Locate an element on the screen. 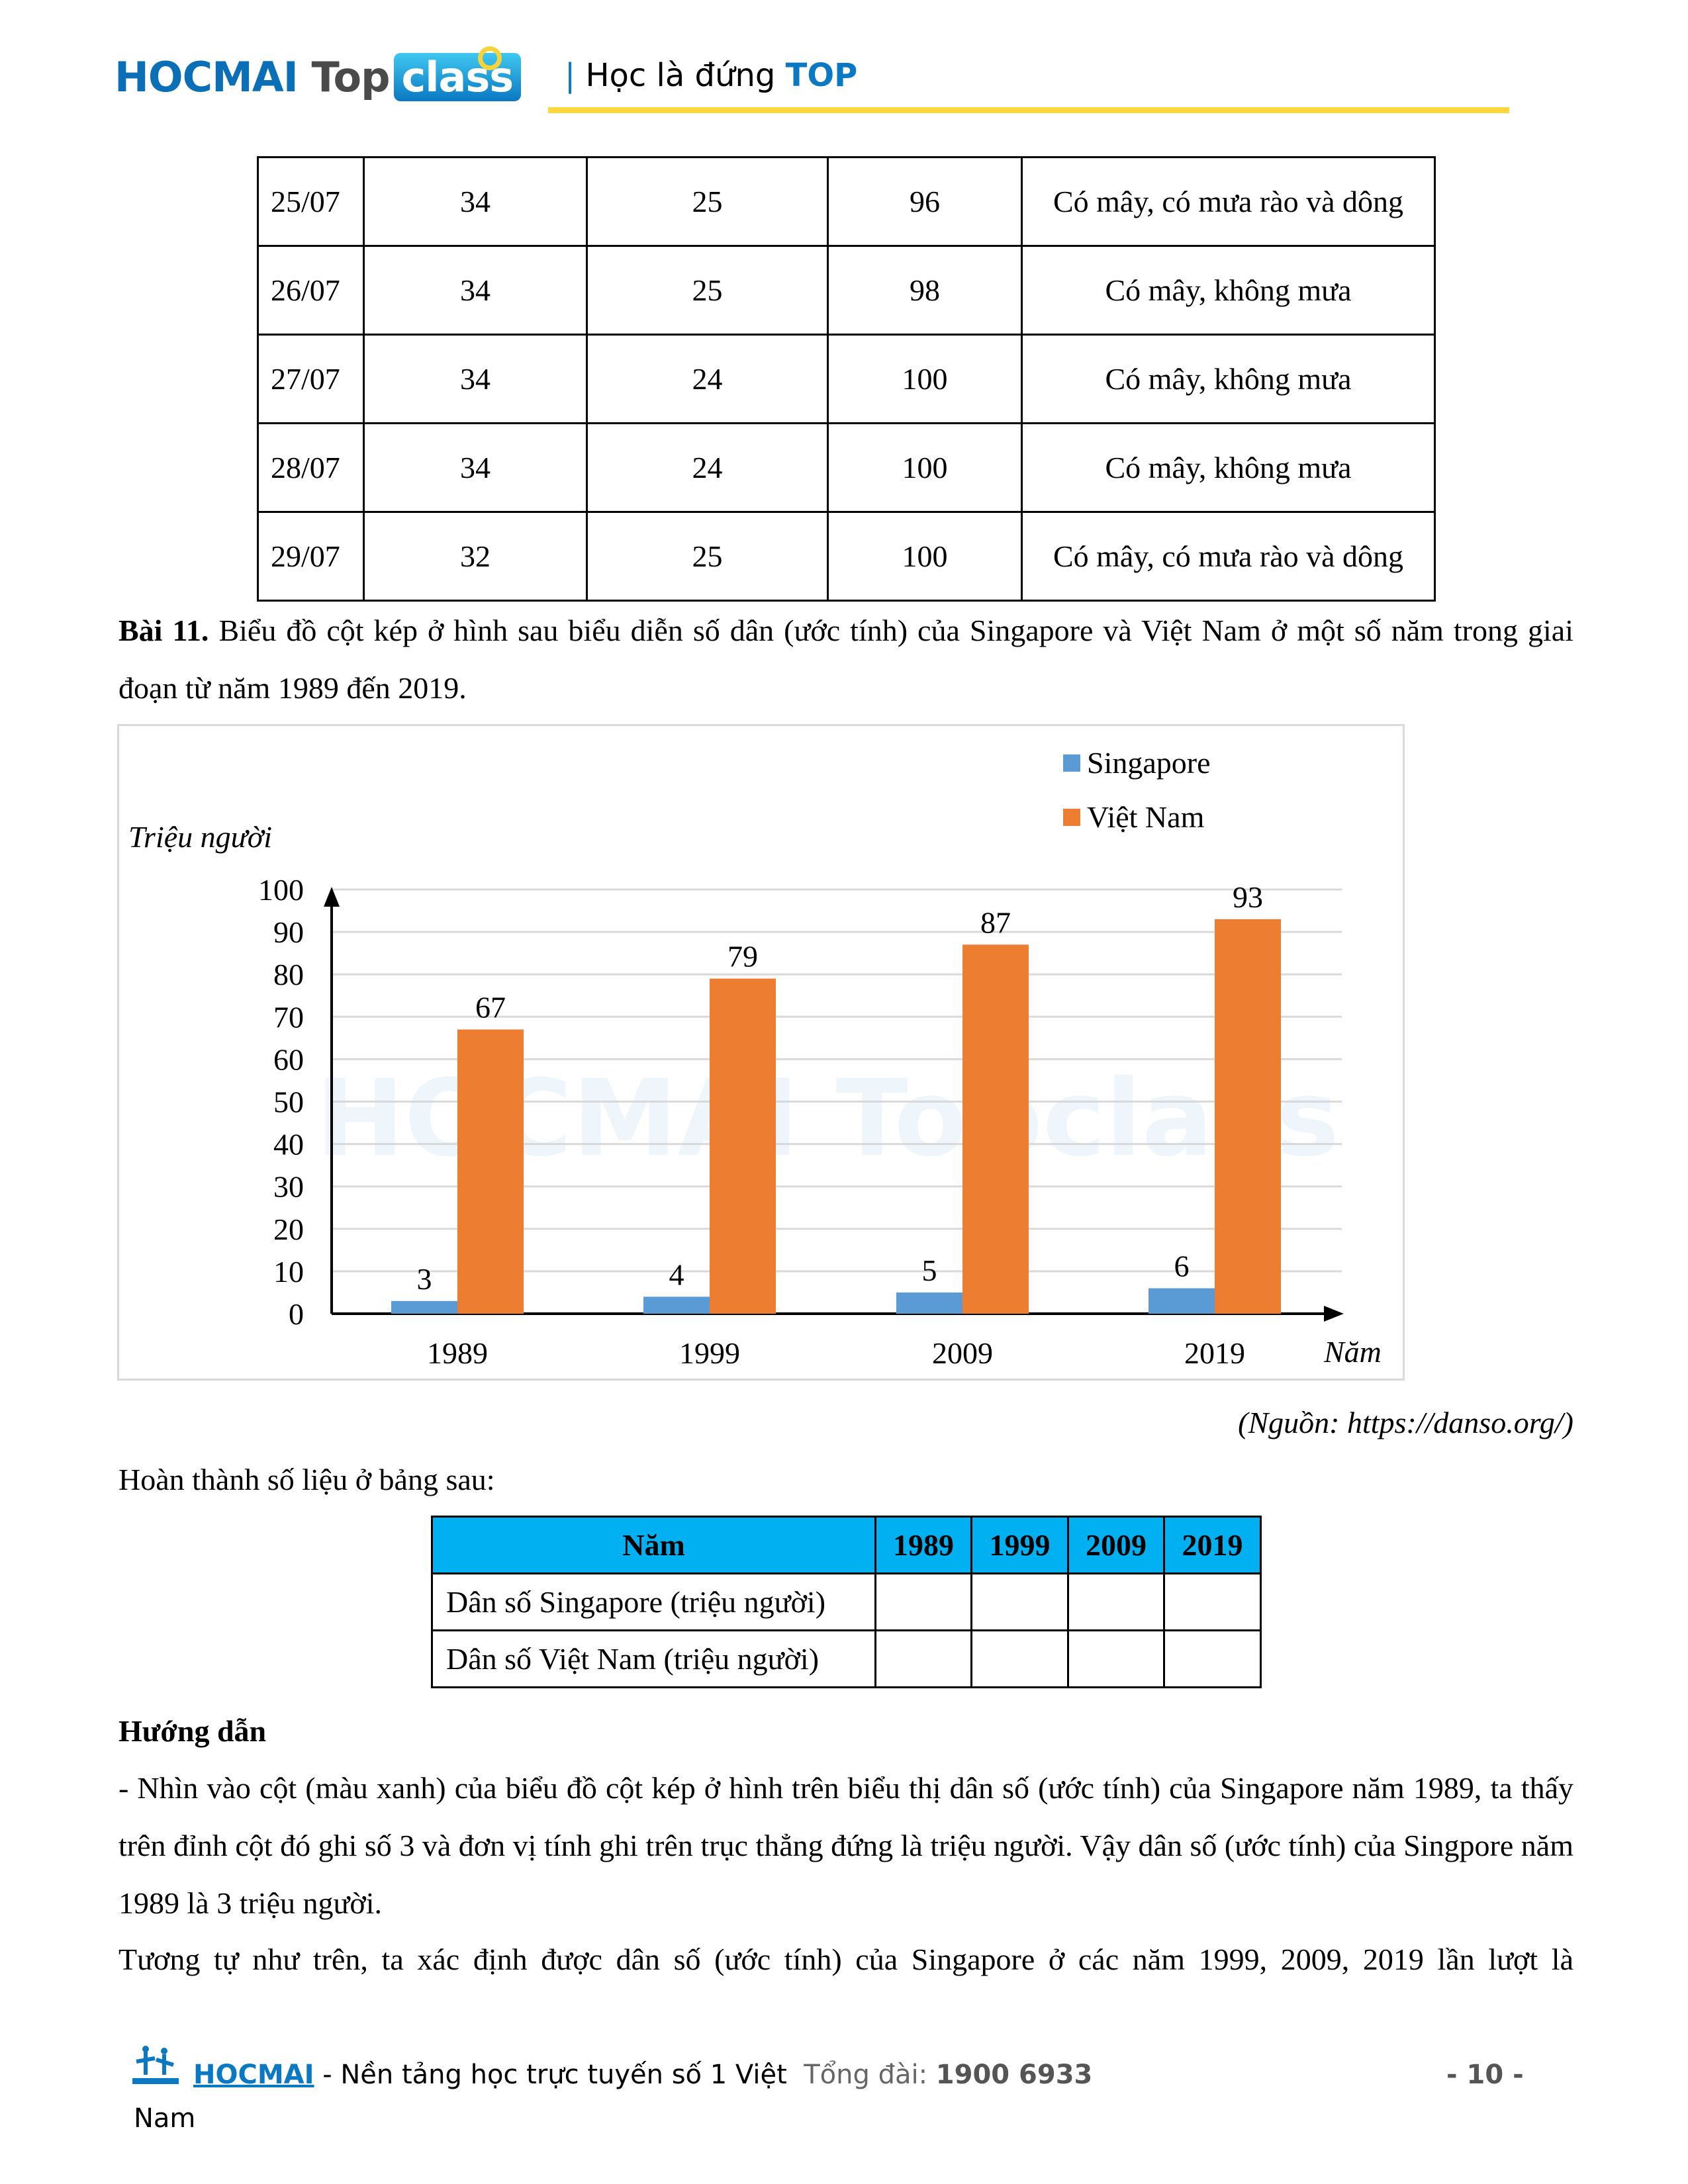 The image size is (1688, 2184). data-label: 93 is located at coordinates (1248, 897).